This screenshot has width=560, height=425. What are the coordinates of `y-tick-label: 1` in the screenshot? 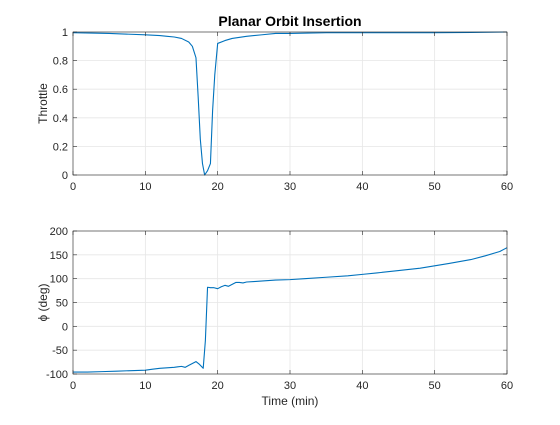 It's located at (65, 33).